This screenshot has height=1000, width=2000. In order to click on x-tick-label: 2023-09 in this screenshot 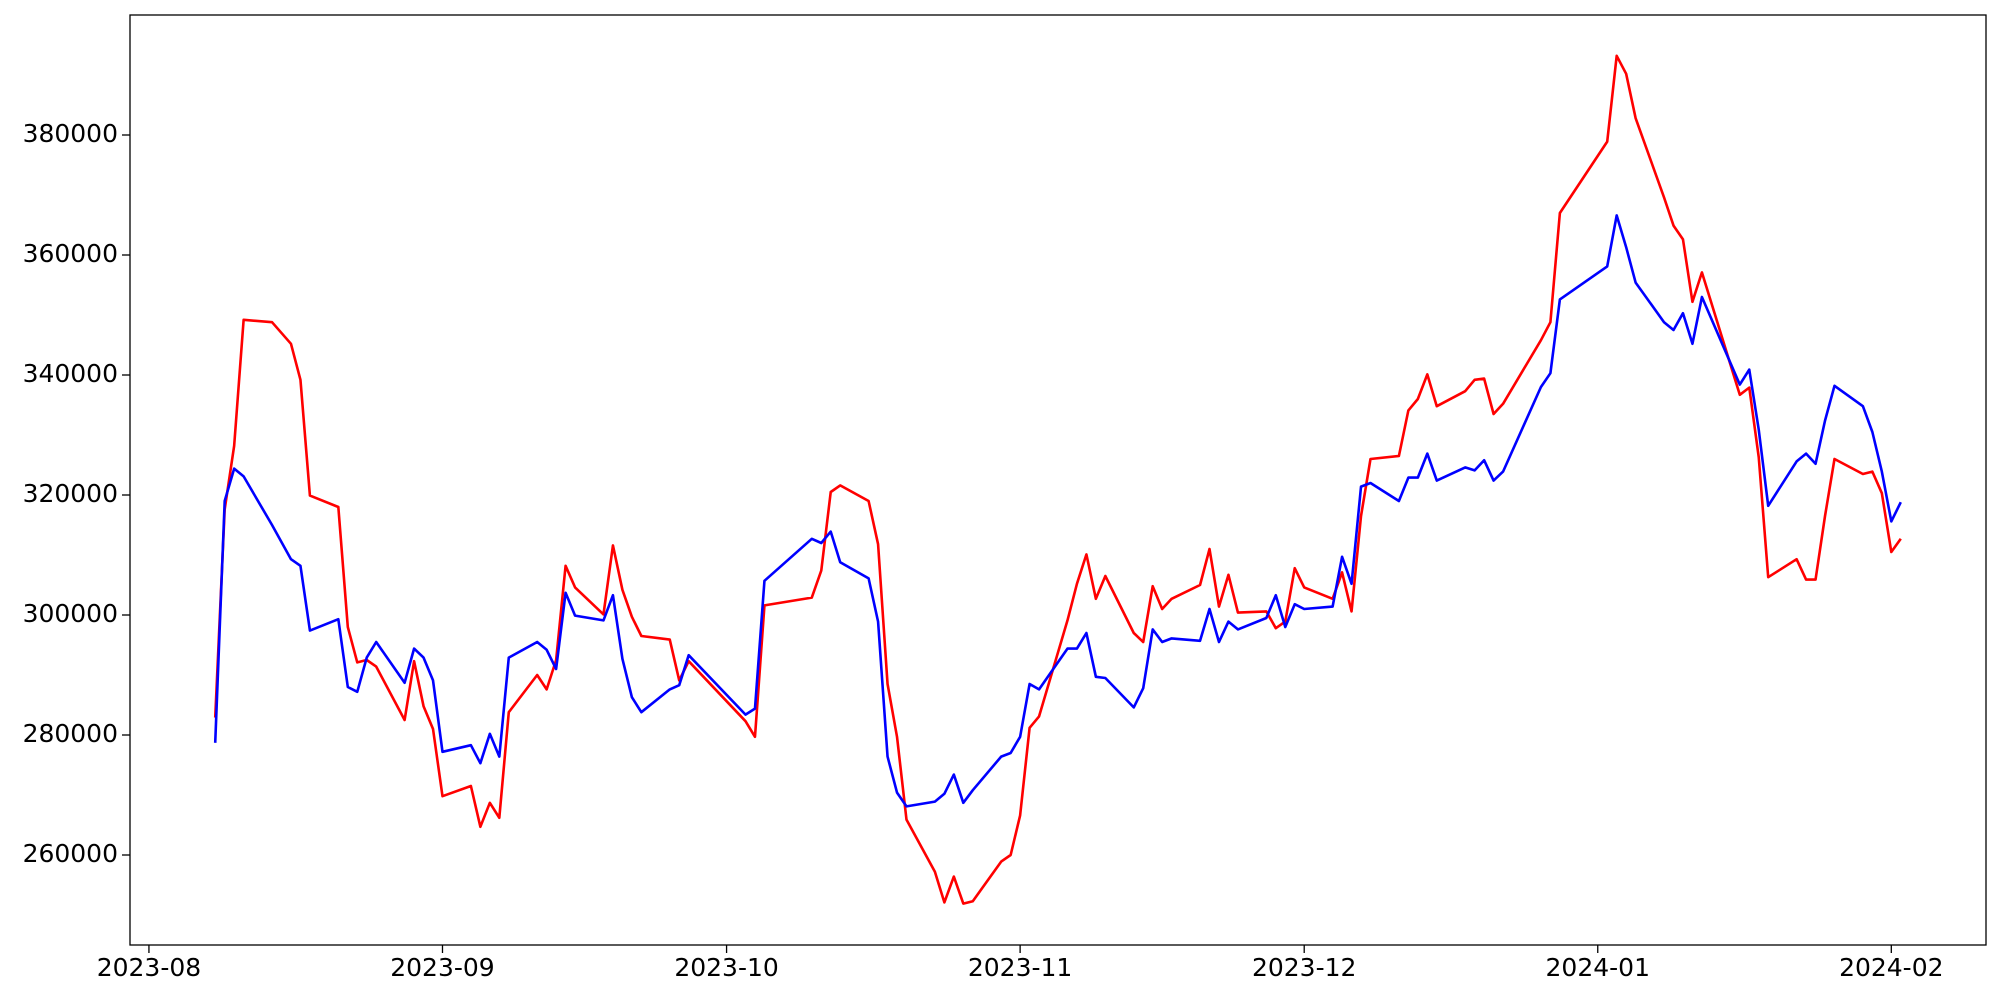, I will do `click(442, 967)`.